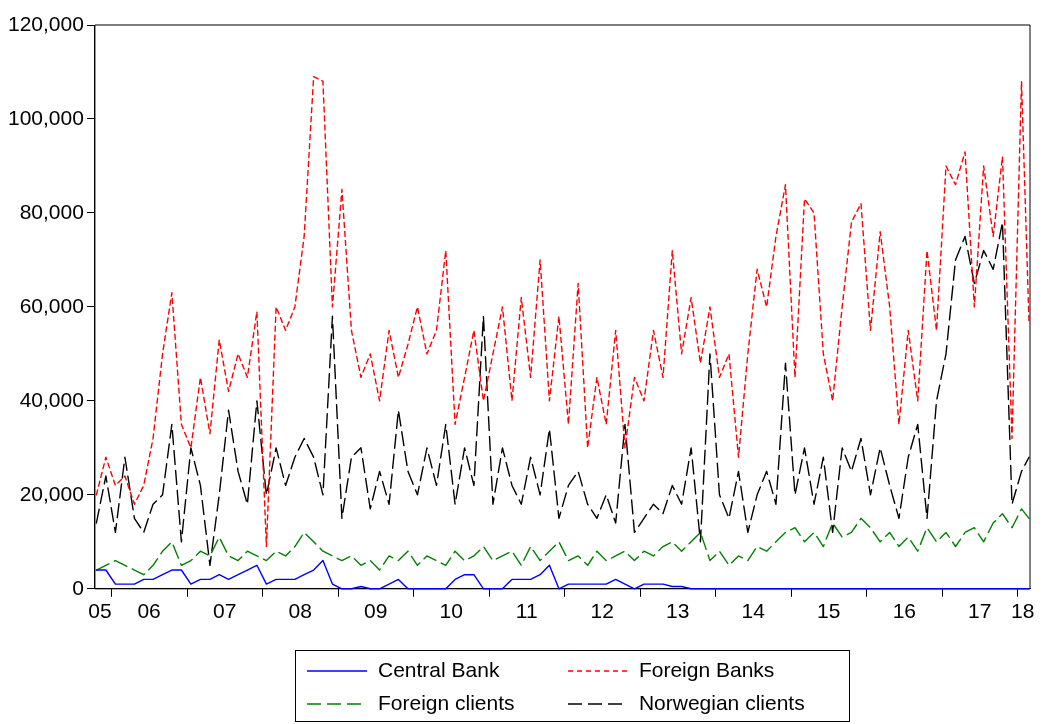 The width and height of the screenshot is (1045, 724). I want to click on y-tick-label: 40,000, so click(51, 399).